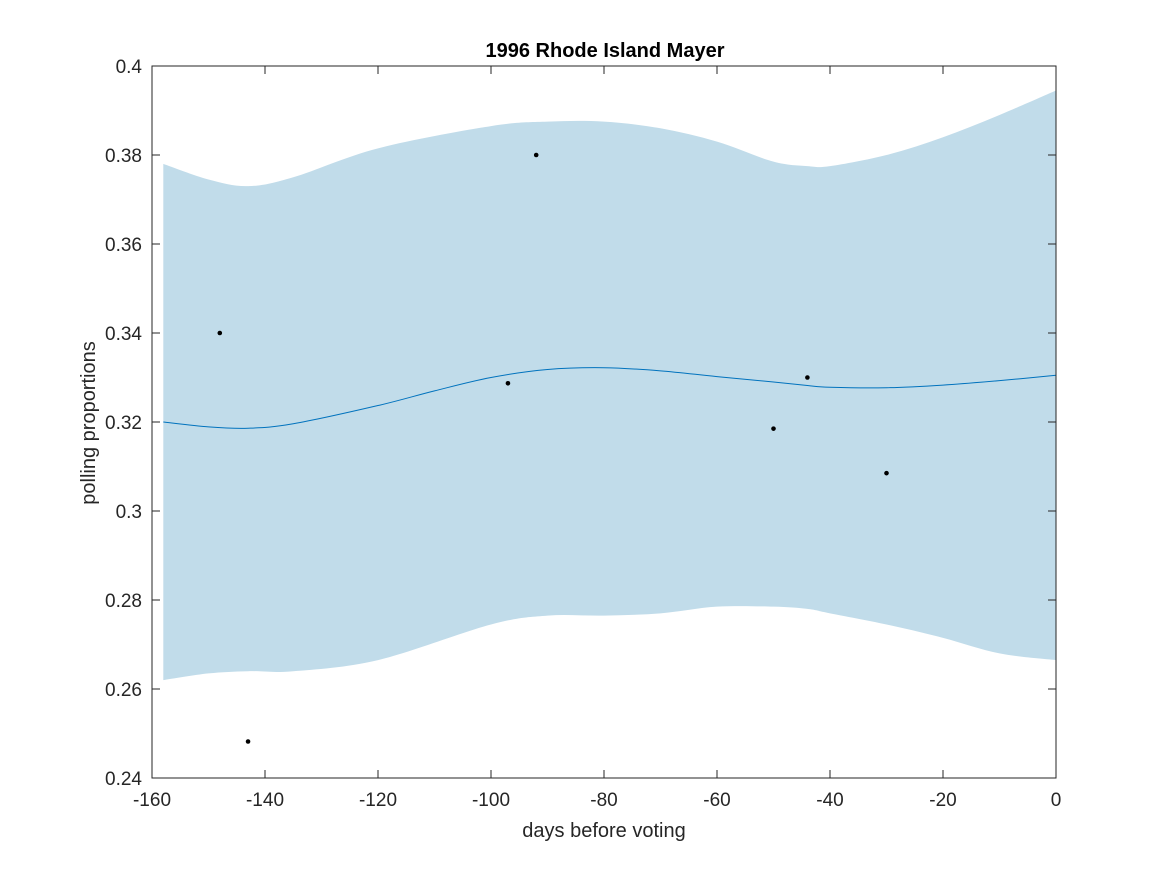 The width and height of the screenshot is (1167, 875). Describe the element at coordinates (603, 800) in the screenshot. I see `x-tick-label: -80` at that location.